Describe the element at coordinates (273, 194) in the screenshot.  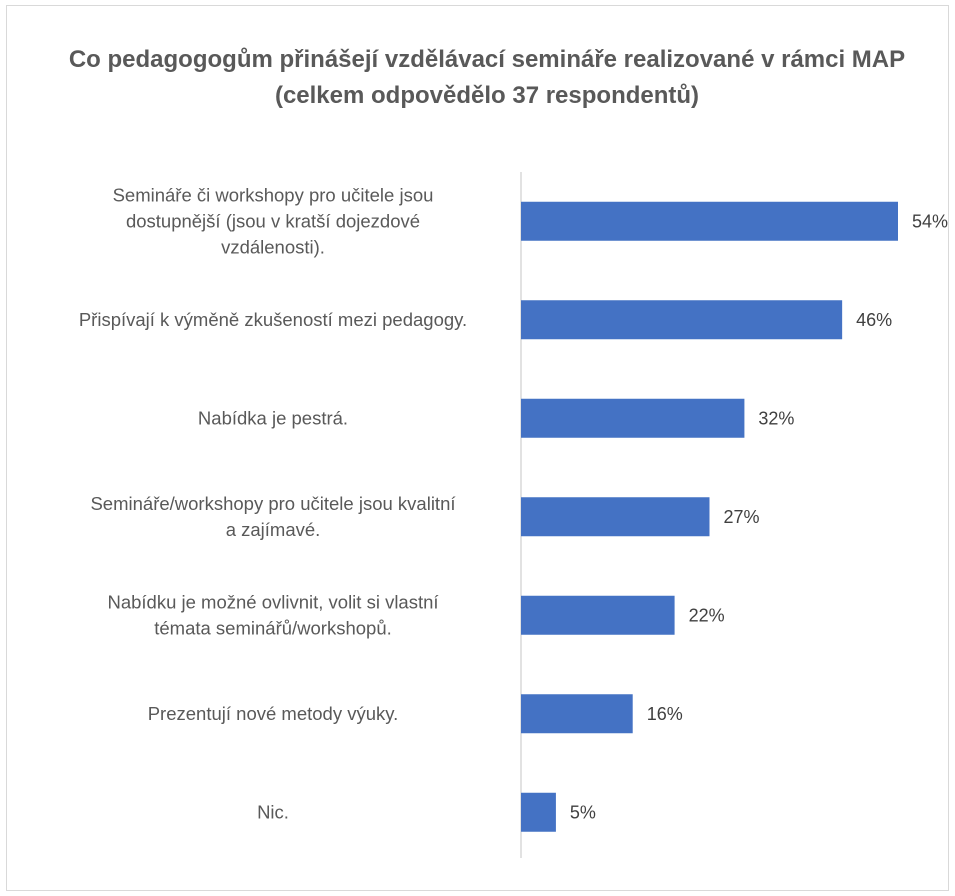
I see `category-label-line: Semináře či workshopy pro učitele jsou` at that location.